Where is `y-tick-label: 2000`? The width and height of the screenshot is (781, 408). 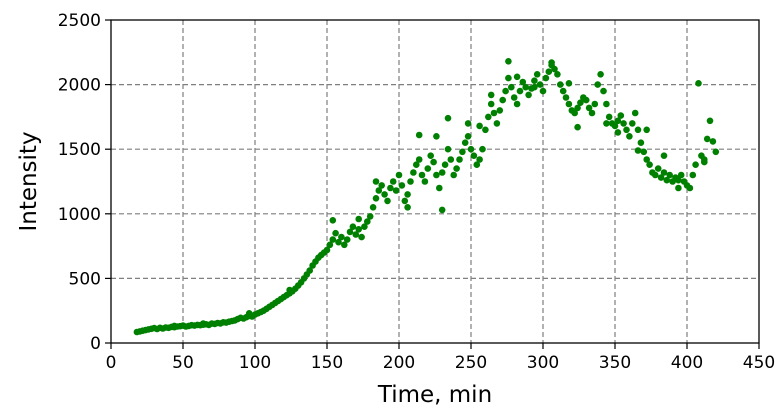
y-tick-label: 2000 is located at coordinates (79, 86).